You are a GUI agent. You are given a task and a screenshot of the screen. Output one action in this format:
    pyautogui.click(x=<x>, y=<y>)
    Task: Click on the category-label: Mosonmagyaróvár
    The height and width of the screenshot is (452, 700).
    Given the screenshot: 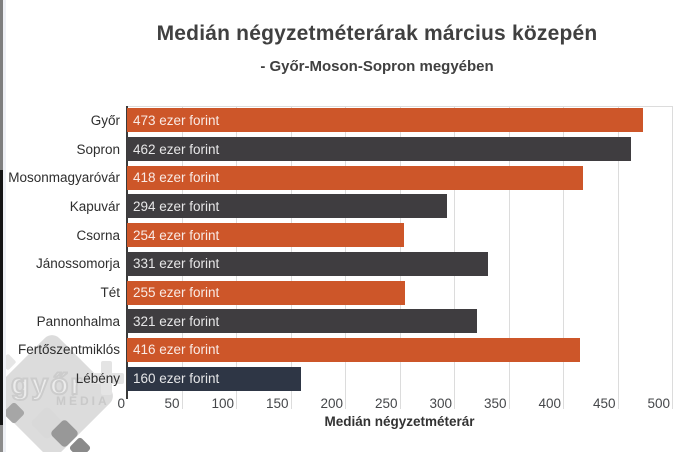 What is the action you would take?
    pyautogui.click(x=64, y=178)
    